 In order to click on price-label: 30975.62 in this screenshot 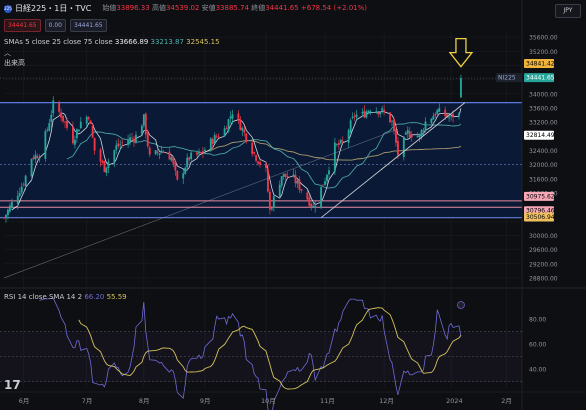, I will do `click(540, 196)`.